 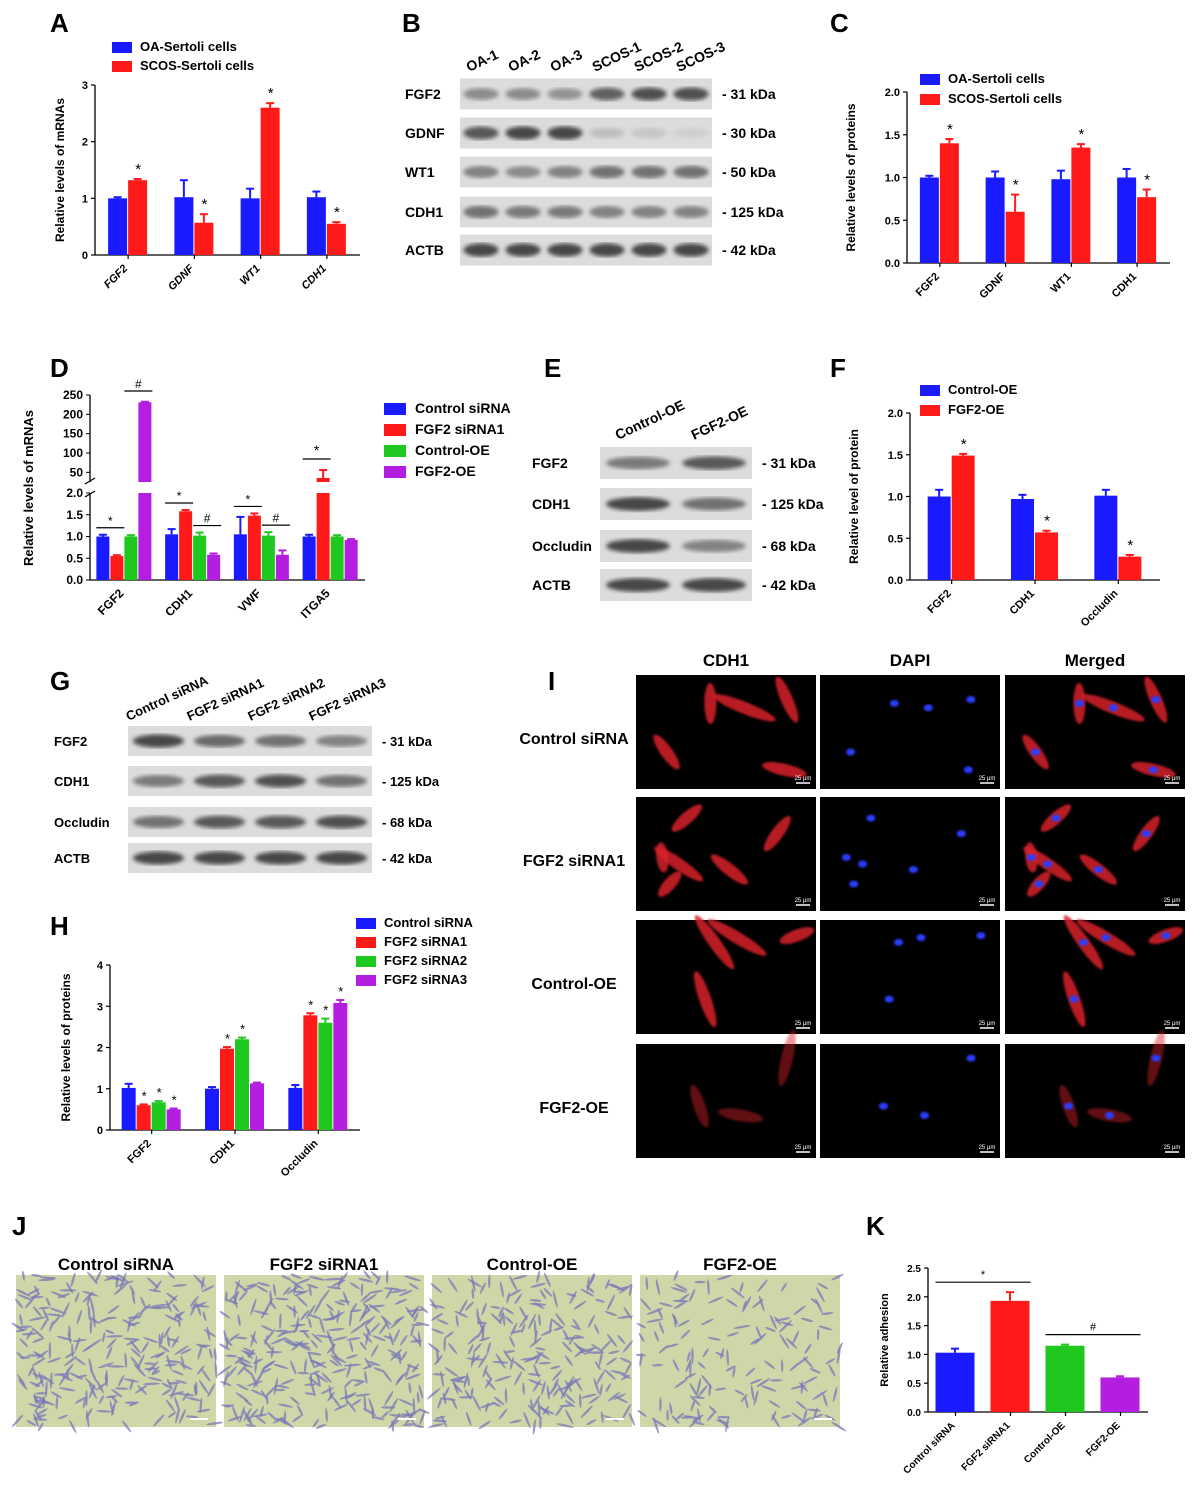 I want to click on panel-letter-G: G, so click(x=60, y=681).